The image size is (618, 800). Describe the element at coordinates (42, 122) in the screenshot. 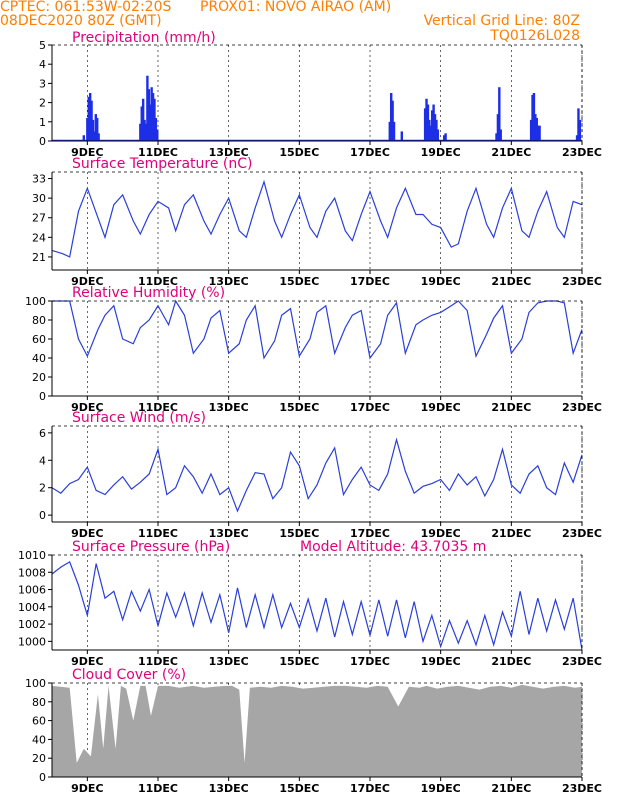

I see `y-tick-label: 1` at that location.